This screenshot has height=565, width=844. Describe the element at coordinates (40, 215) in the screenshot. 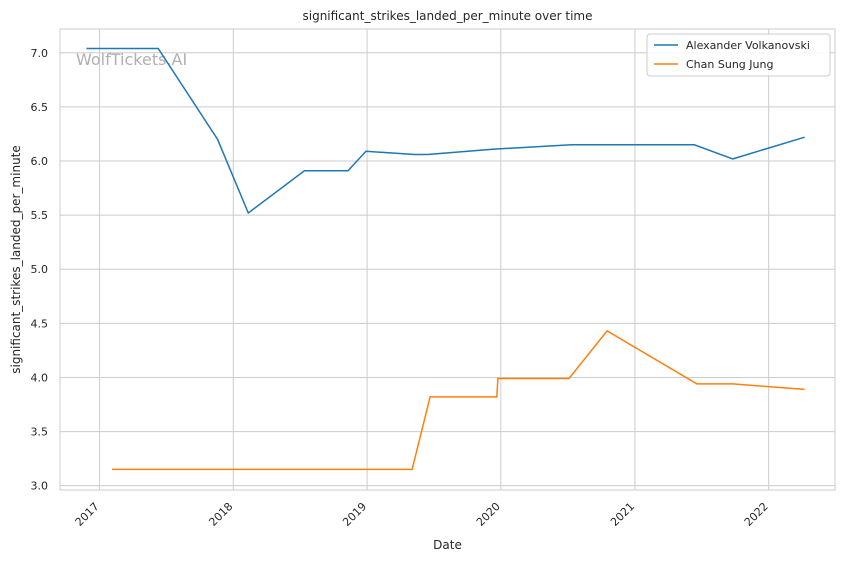

I see `y-tick-label: 5.5` at that location.